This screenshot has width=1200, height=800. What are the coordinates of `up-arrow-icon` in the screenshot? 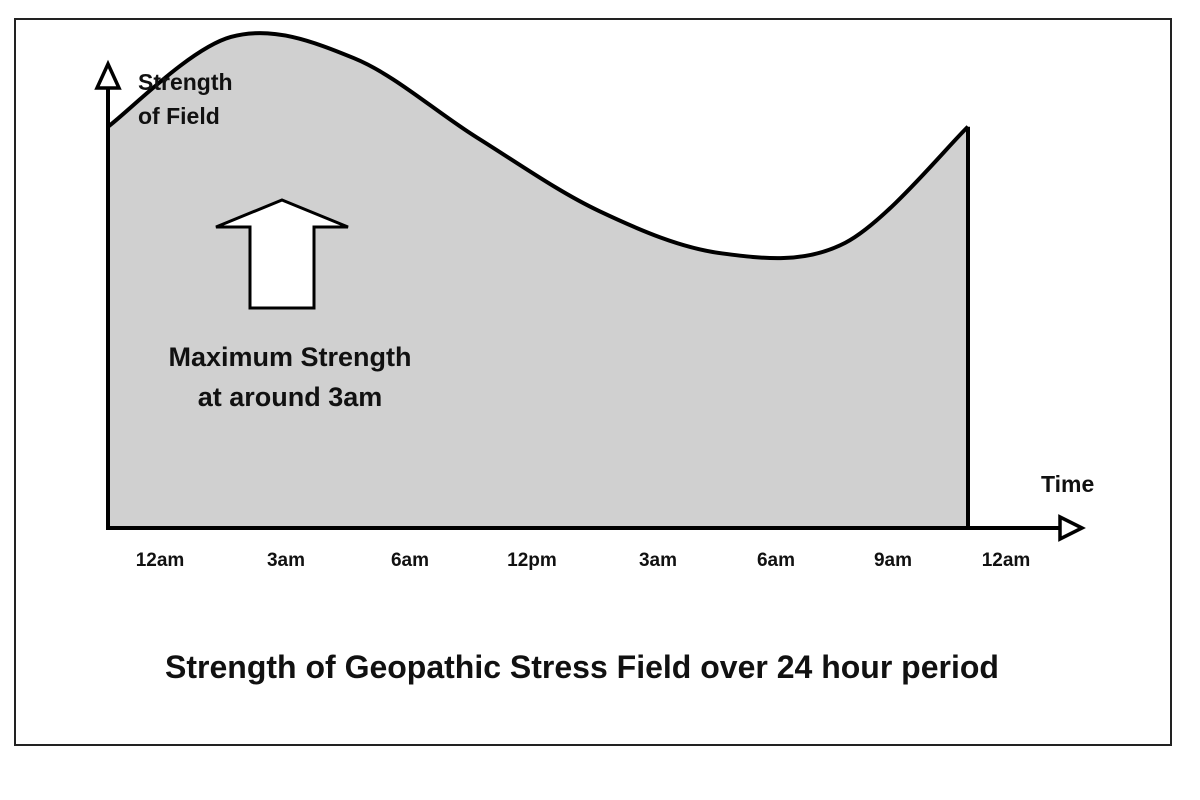 It's located at (282, 254).